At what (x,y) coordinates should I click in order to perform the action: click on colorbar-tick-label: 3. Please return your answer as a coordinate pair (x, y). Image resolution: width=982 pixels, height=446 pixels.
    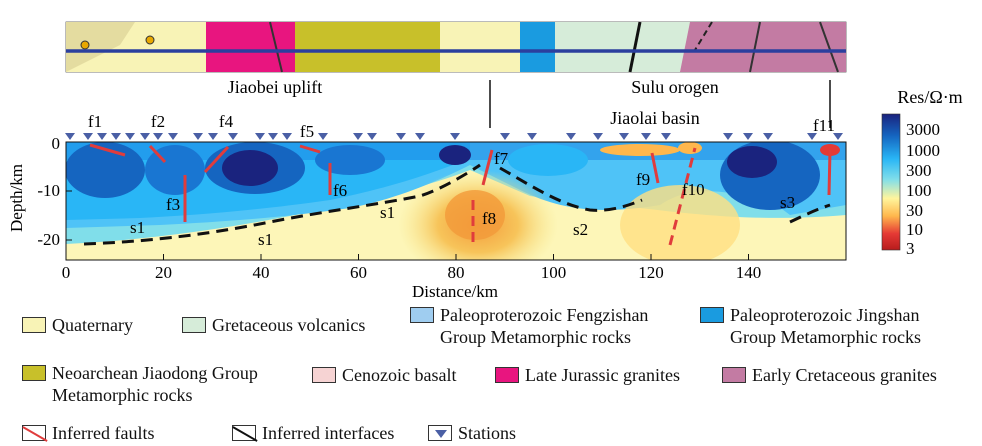
    Looking at the image, I should click on (910, 248).